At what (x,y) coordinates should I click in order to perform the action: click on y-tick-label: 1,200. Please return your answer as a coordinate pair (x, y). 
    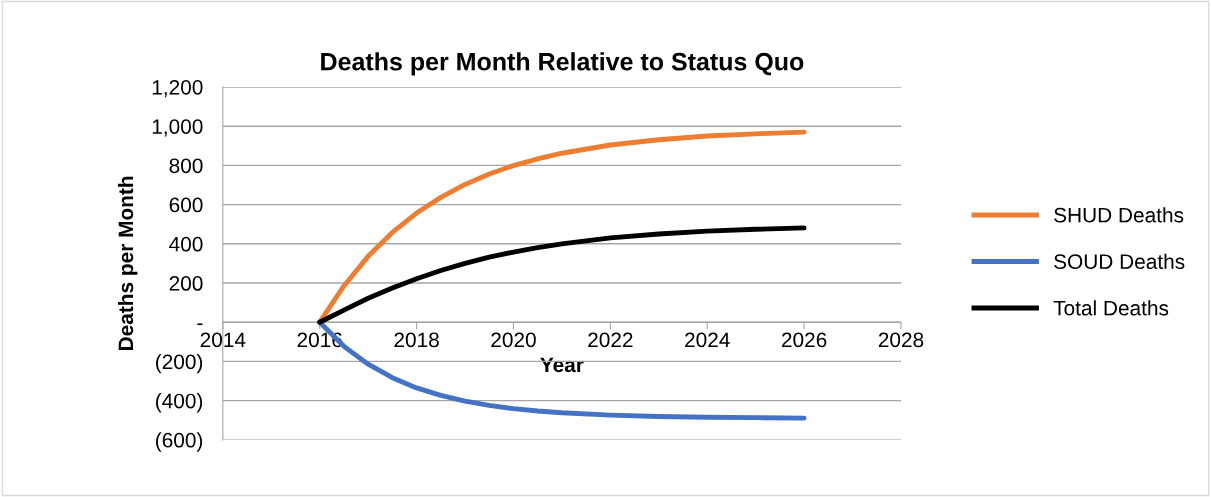
    Looking at the image, I should click on (177, 88).